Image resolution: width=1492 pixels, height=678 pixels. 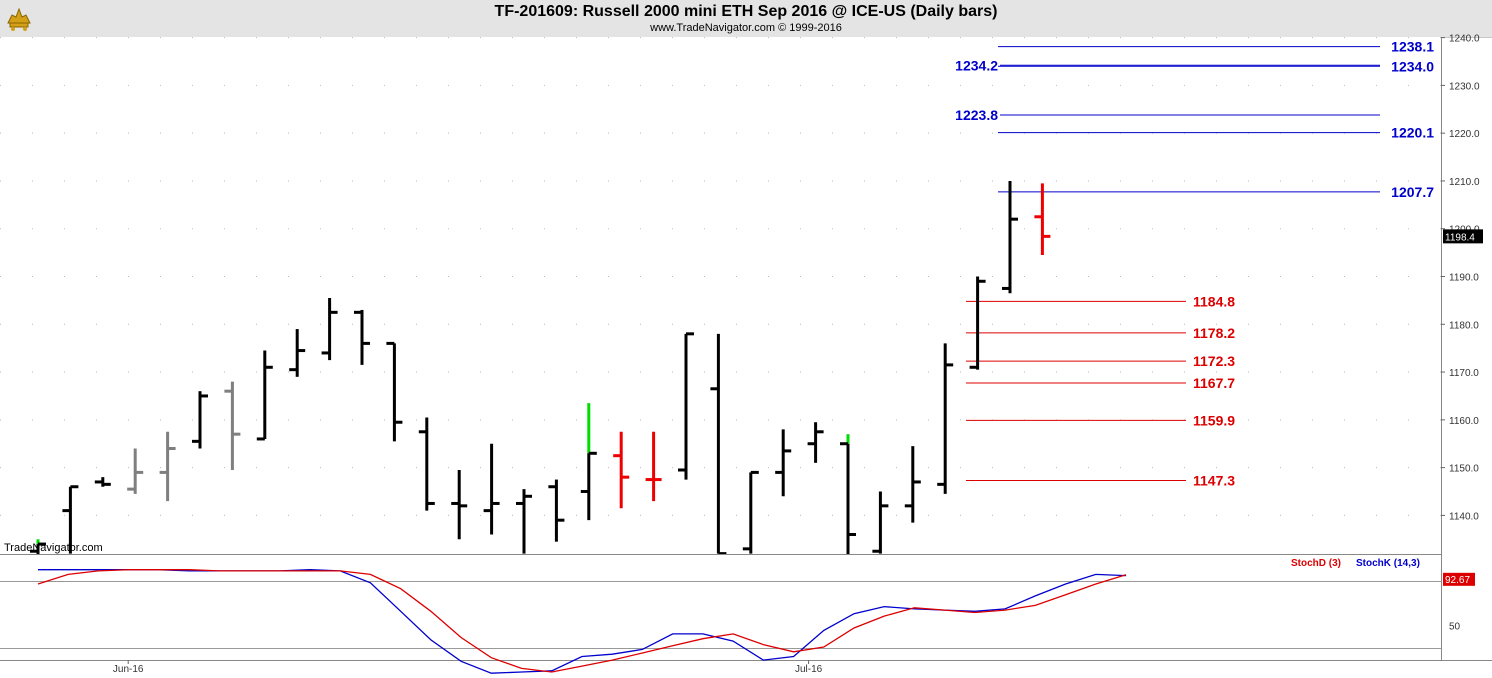 I want to click on y-tick-label: 1210.0, so click(x=1464, y=182).